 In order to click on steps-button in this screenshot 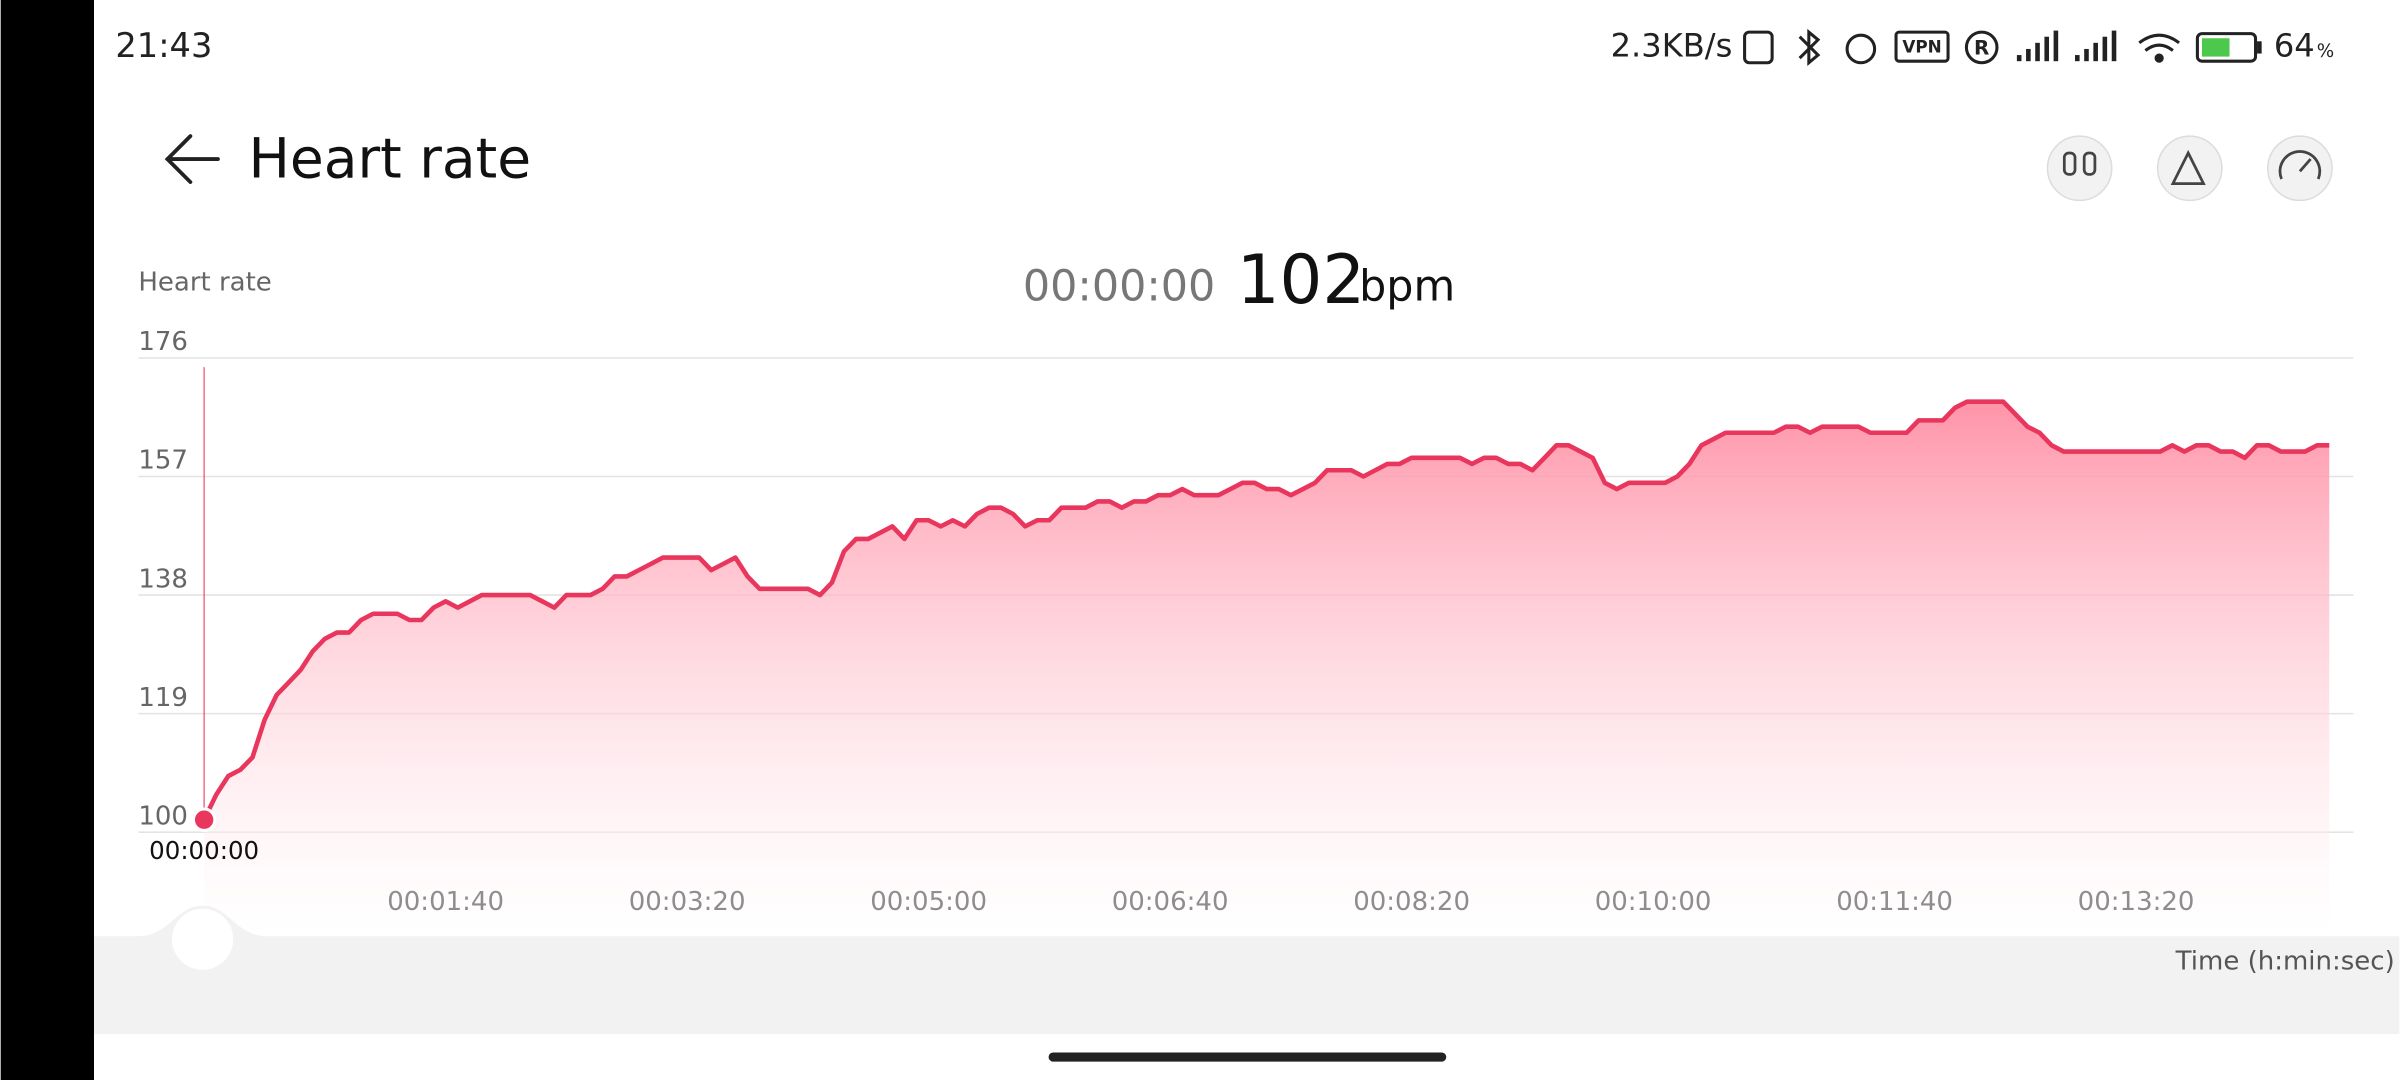, I will do `click(2079, 168)`.